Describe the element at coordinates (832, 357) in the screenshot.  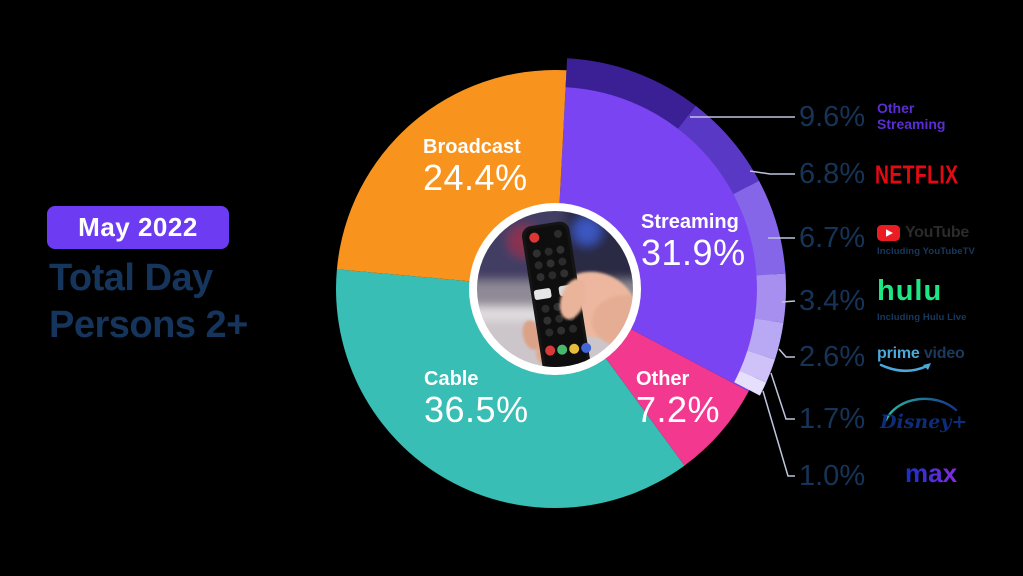
I see `pct-prime-video: 2.6%` at that location.